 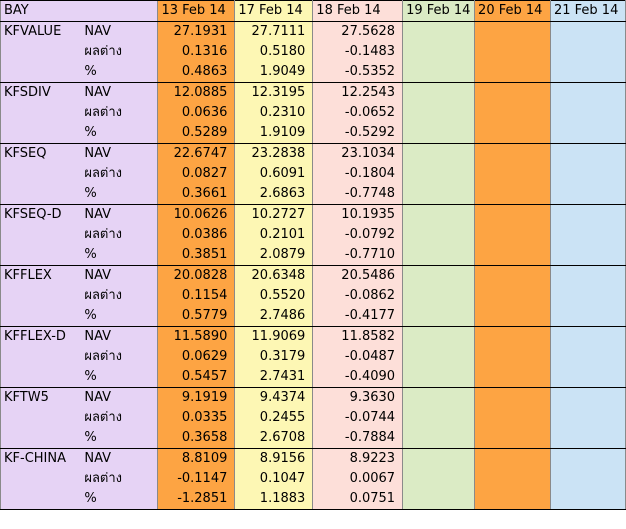 I want to click on table-row: % 0.3661 2.6863 -0.7748, so click(x=313, y=194).